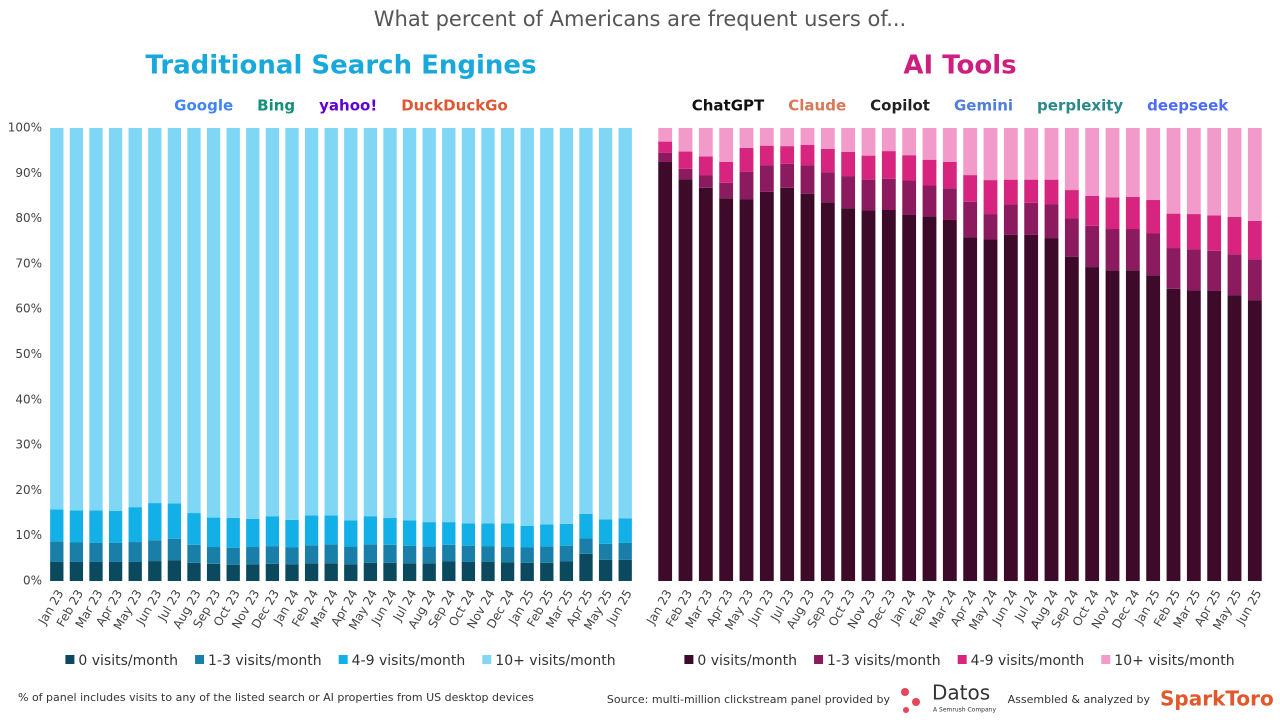 The image size is (1280, 720). Describe the element at coordinates (265, 661) in the screenshot. I see `legend-label: 1-3 visits/month` at that location.